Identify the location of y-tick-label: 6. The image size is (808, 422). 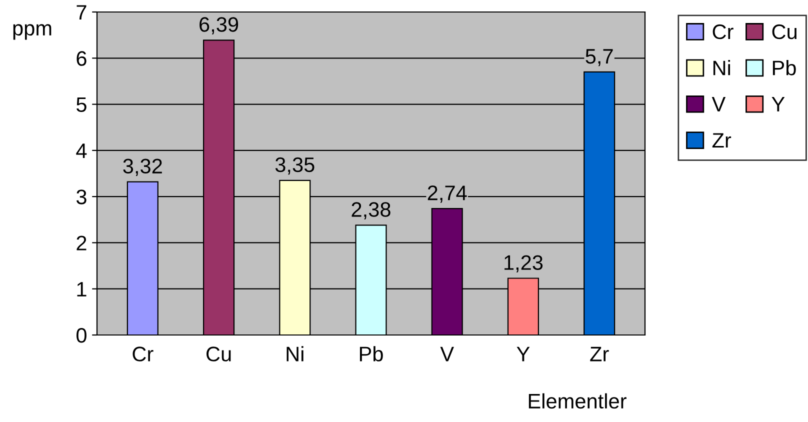
(81, 58).